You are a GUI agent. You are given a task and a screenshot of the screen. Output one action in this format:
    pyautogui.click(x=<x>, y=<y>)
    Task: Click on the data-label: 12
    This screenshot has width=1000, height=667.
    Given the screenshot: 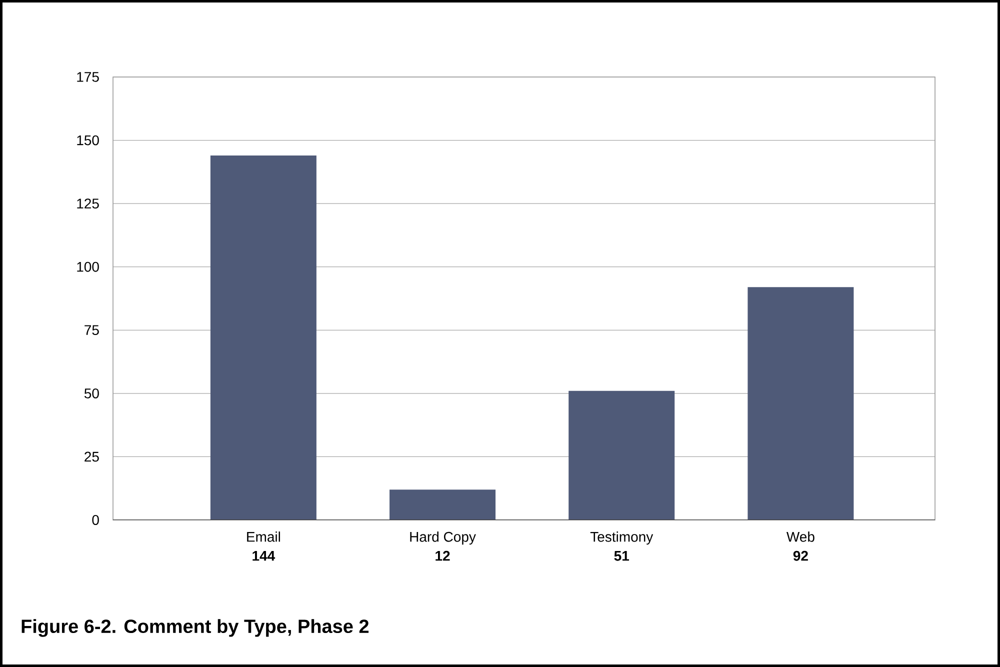 What is the action you would take?
    pyautogui.click(x=443, y=555)
    